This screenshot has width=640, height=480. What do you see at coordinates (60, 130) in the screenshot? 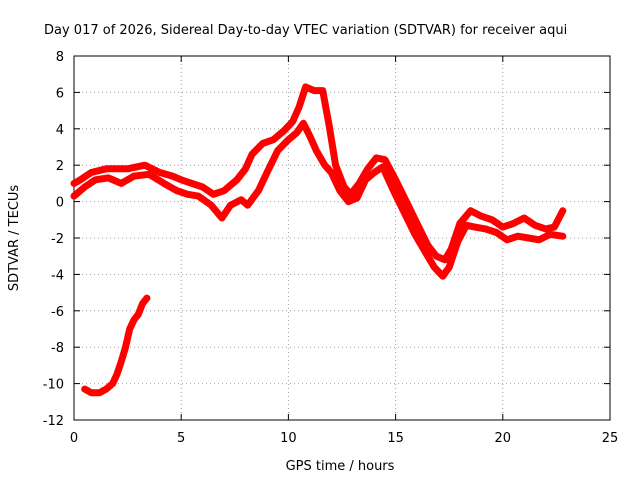
I see `y-tick-label: 4` at bounding box center [60, 130].